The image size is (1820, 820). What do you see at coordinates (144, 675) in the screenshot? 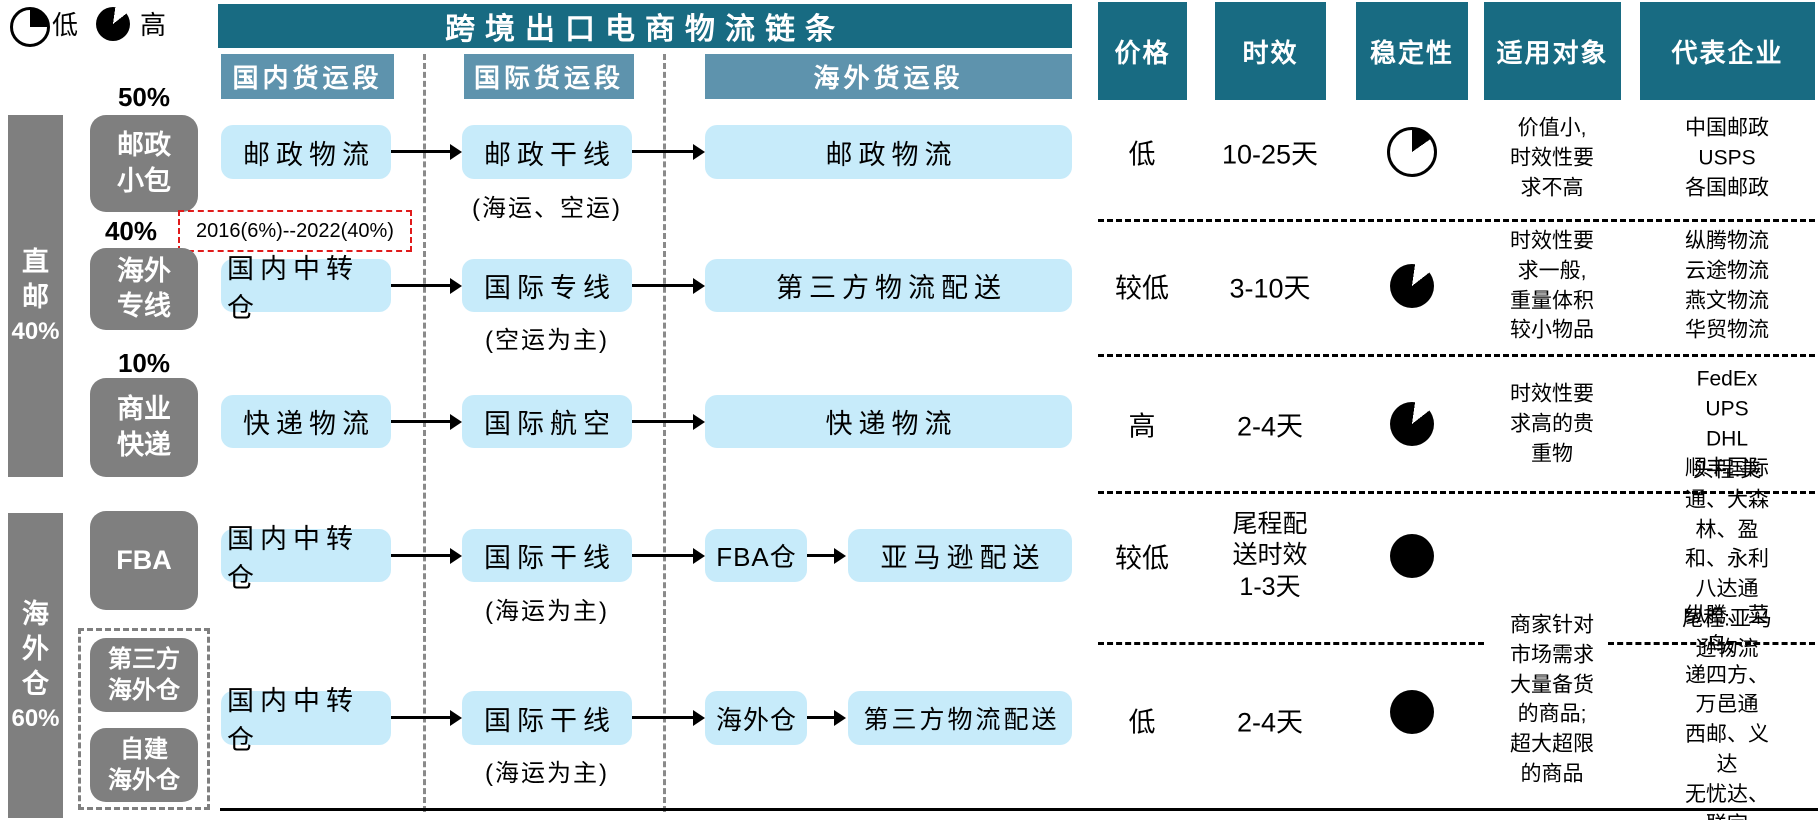
I see `category-third-party-warehouse: 第三方 海外仓` at bounding box center [144, 675].